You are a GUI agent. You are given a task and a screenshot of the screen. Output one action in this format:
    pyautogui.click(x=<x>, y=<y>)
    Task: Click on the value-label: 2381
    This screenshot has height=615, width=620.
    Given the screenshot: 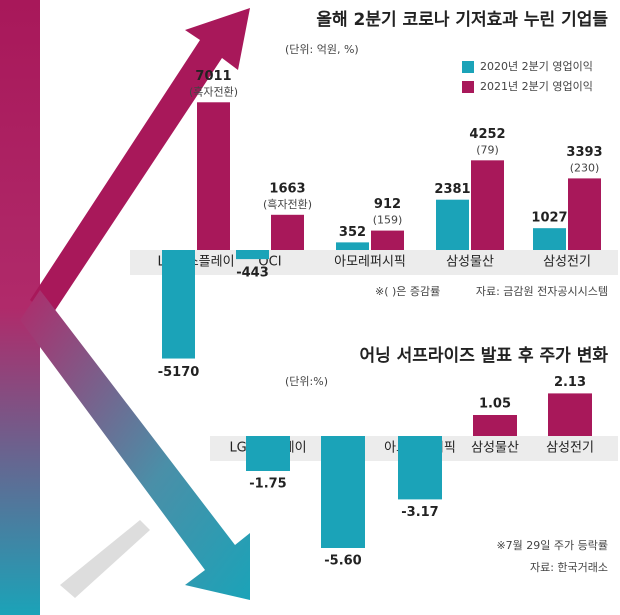 What is the action you would take?
    pyautogui.click(x=452, y=189)
    